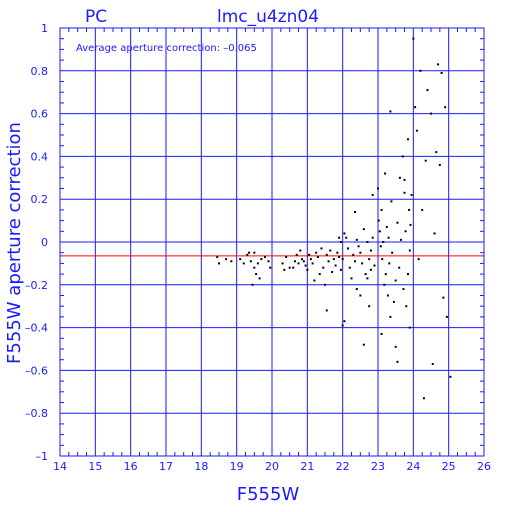 The image size is (512, 512). What do you see at coordinates (40, 114) in the screenshot?
I see `y-tick-label: 0.6` at bounding box center [40, 114].